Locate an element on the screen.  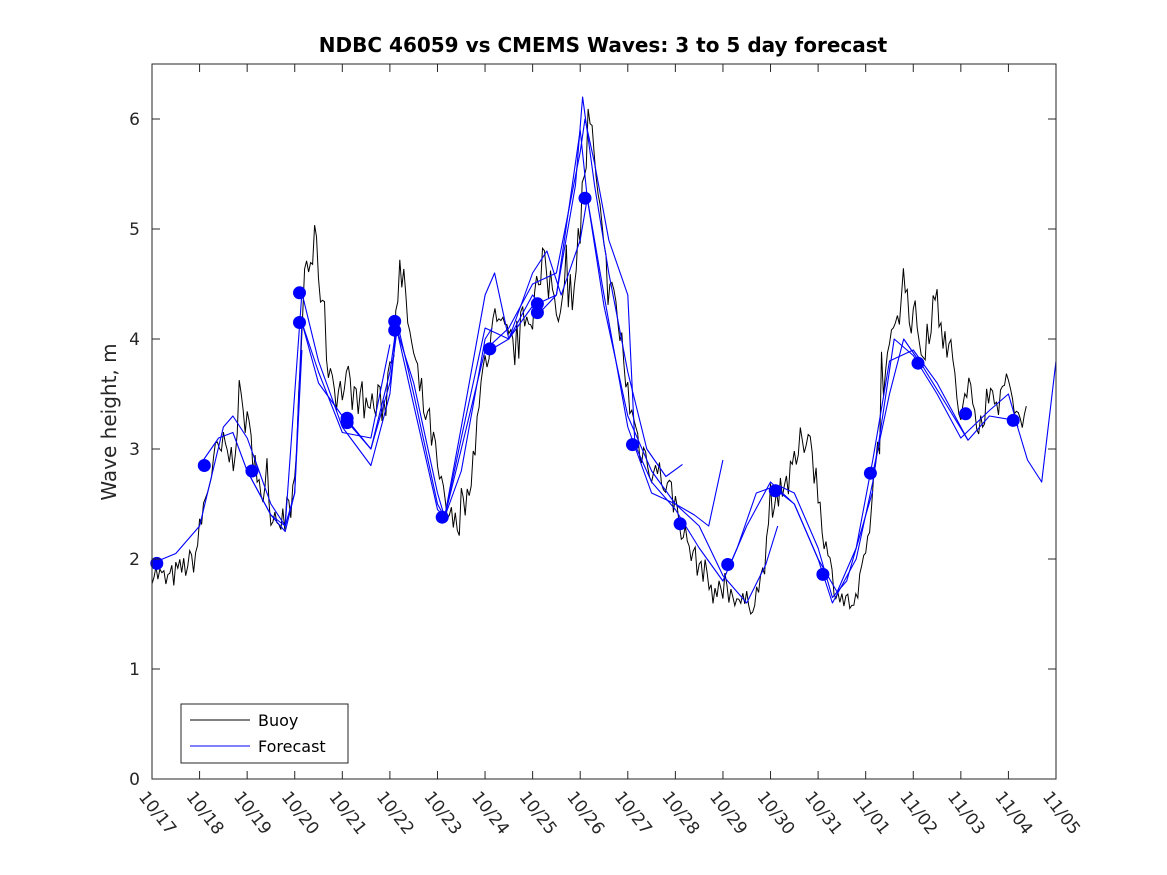
y-tick-label: 4 is located at coordinates (134, 340).